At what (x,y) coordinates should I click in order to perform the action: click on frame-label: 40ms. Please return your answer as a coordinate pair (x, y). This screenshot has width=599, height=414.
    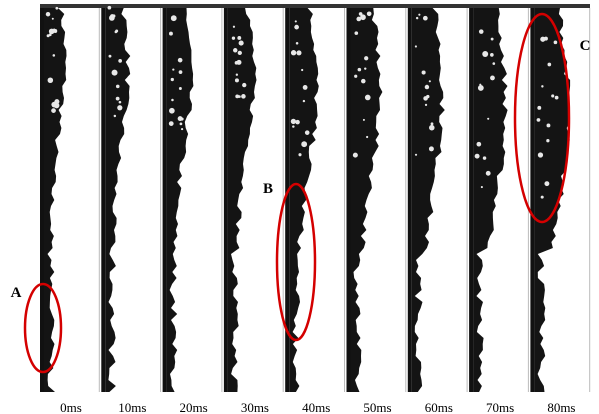
    Looking at the image, I should click on (316, 407).